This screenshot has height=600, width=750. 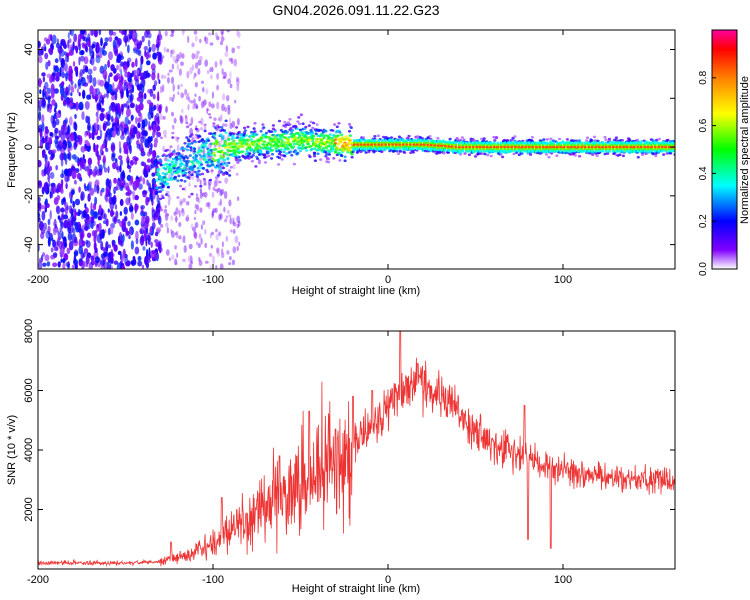 I want to click on chart-title: GN04.2026.091.11.22.G23, so click(x=355, y=10).